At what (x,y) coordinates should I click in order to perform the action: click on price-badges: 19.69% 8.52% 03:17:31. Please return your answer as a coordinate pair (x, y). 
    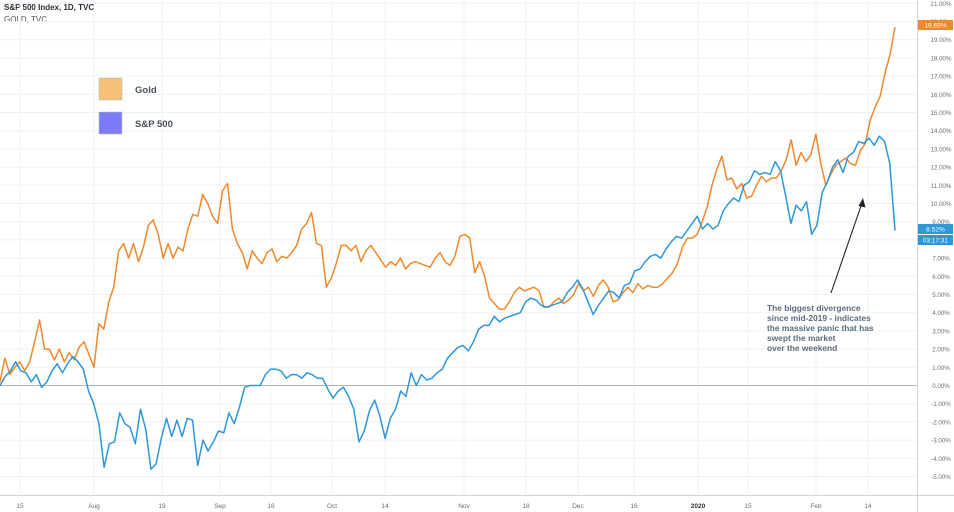
    Looking at the image, I should click on (935, 132).